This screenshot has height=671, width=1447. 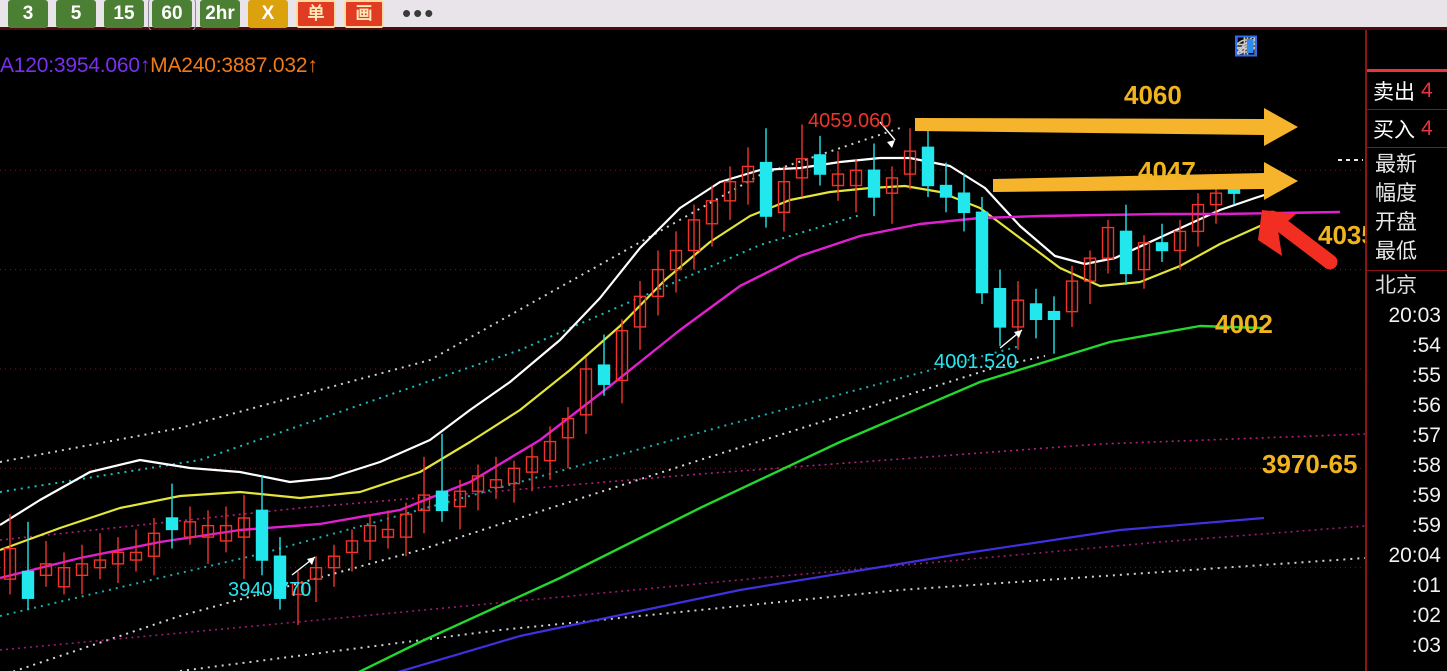 I want to click on timezone-city-label: 北京, so click(x=1396, y=285).